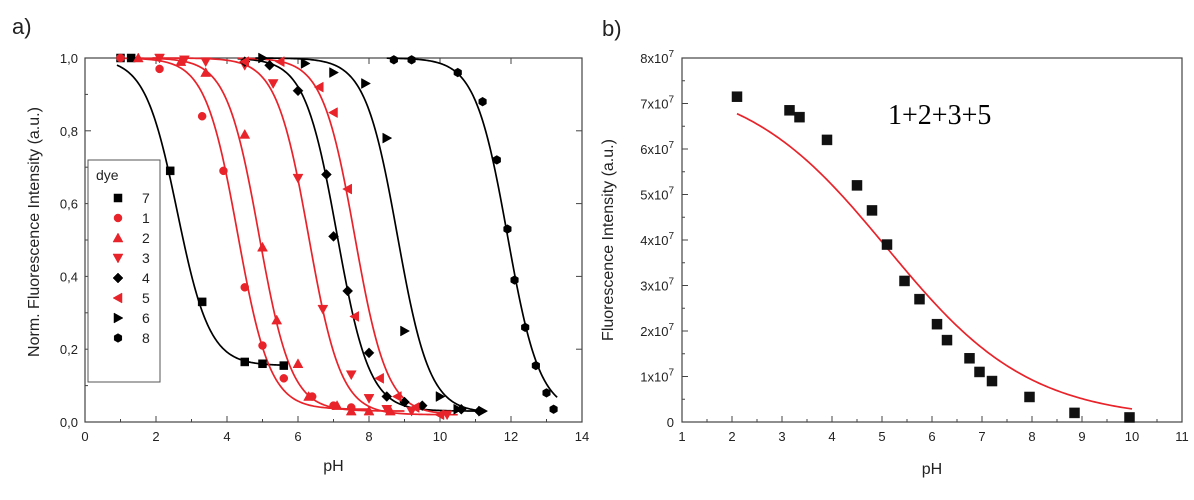 The image size is (1194, 500). I want to click on x-tick-label: 3, so click(781, 436).